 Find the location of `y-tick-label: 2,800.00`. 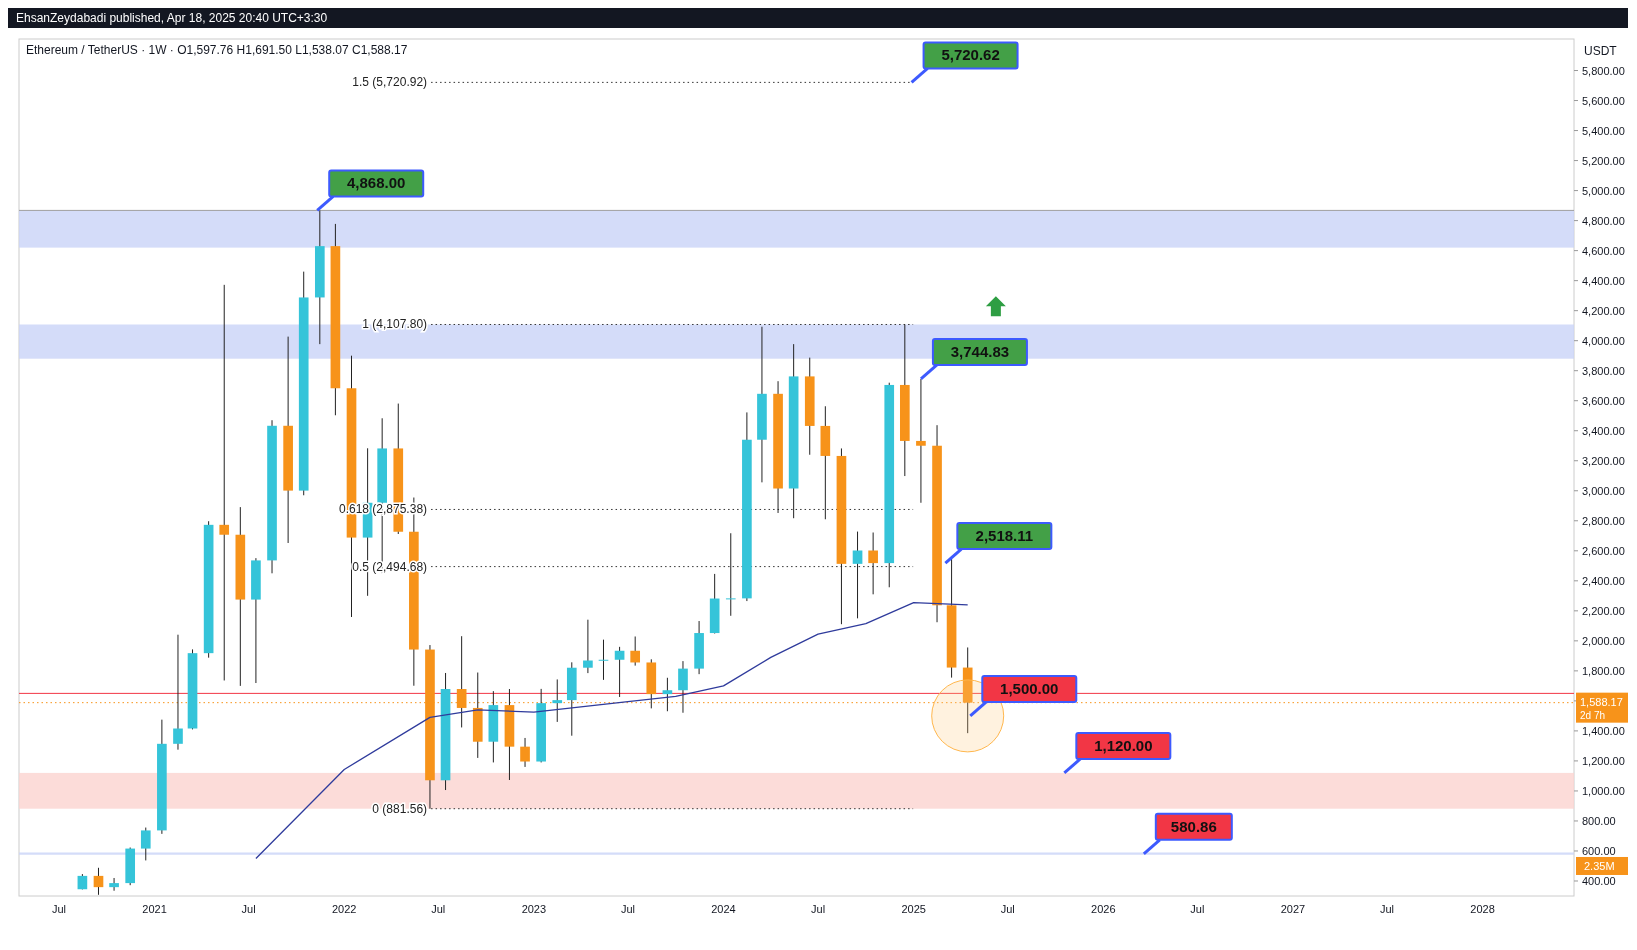

y-tick-label: 2,800.00 is located at coordinates (1603, 520).